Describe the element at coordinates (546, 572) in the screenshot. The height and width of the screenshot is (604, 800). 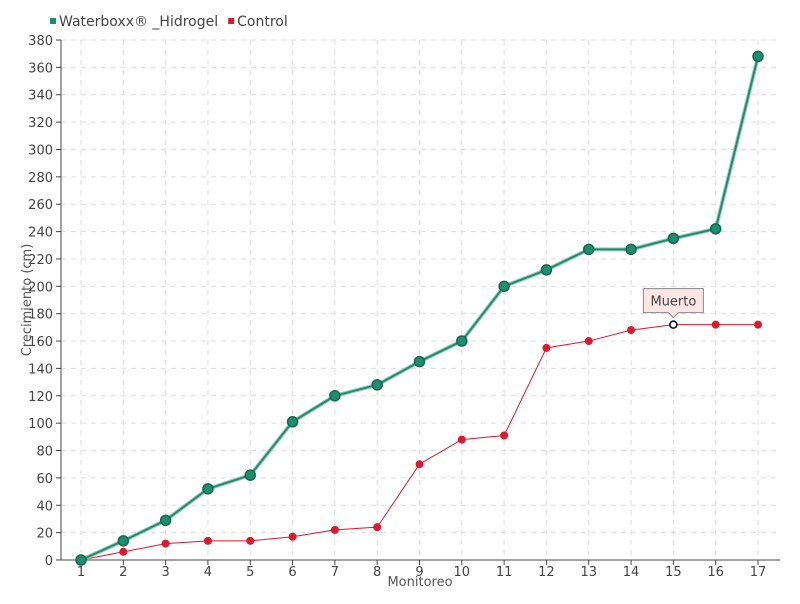
I see `x-tick-label: 12` at that location.